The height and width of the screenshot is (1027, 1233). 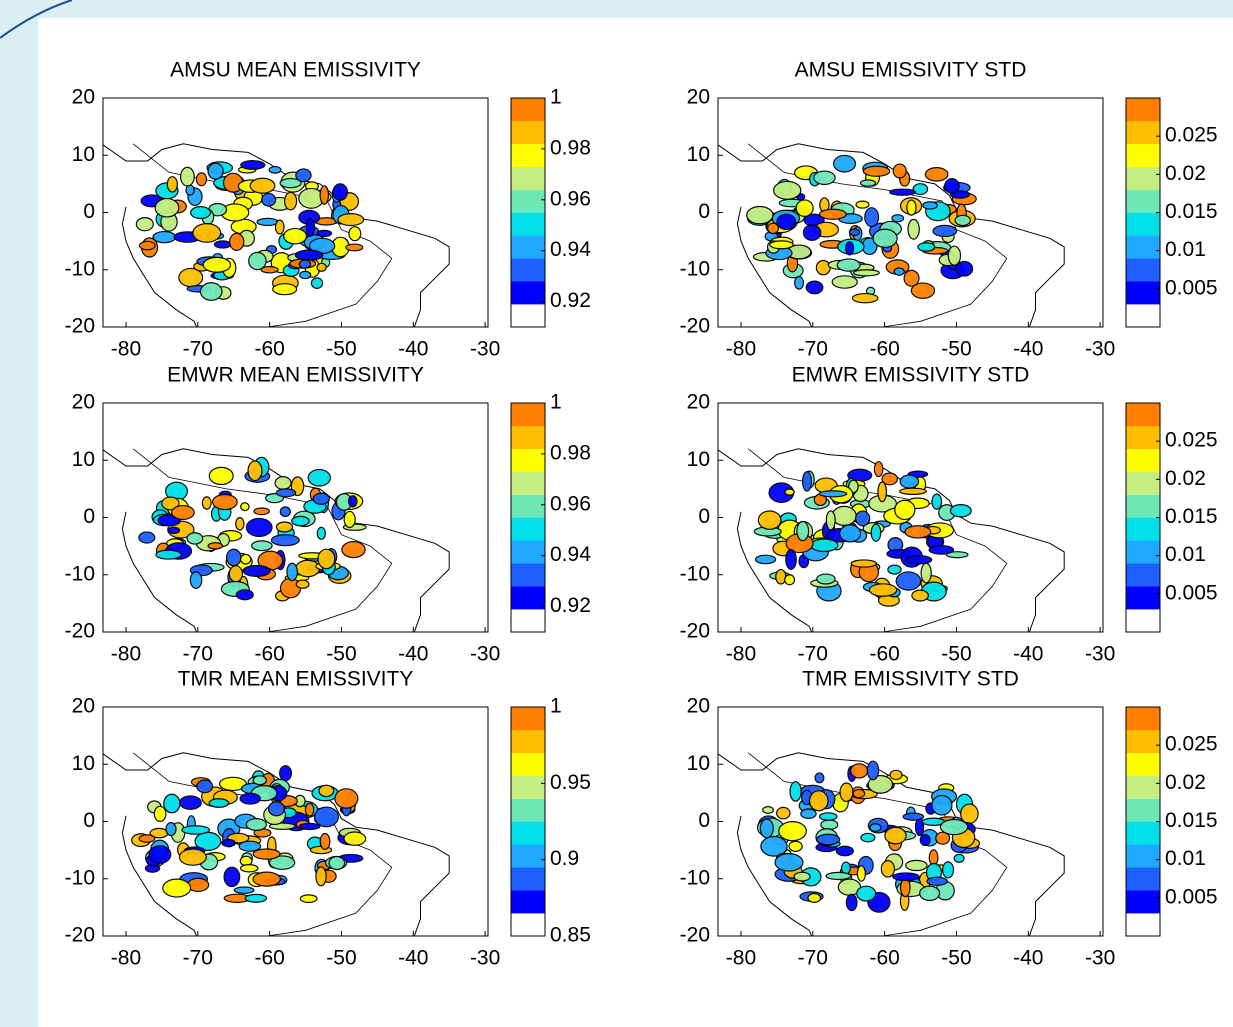 I want to click on colorbar-tick-label: 0.005, so click(x=1191, y=592).